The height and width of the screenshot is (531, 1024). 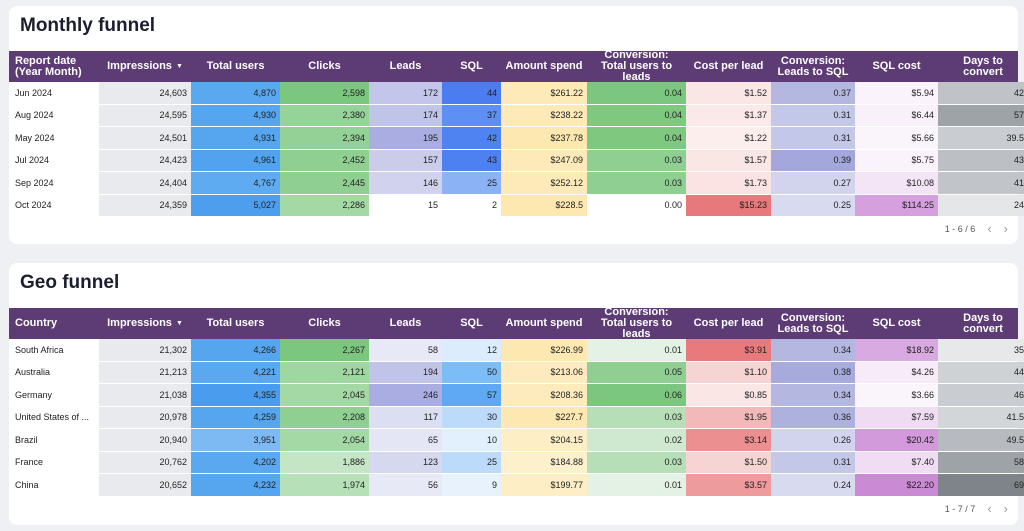 I want to click on cell-leads: 157, so click(x=405, y=160).